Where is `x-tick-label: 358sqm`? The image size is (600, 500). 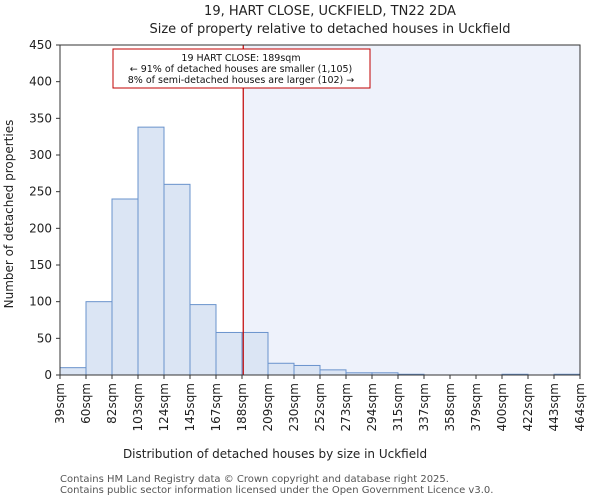
x-tick-label: 358sqm is located at coordinates (450, 407).